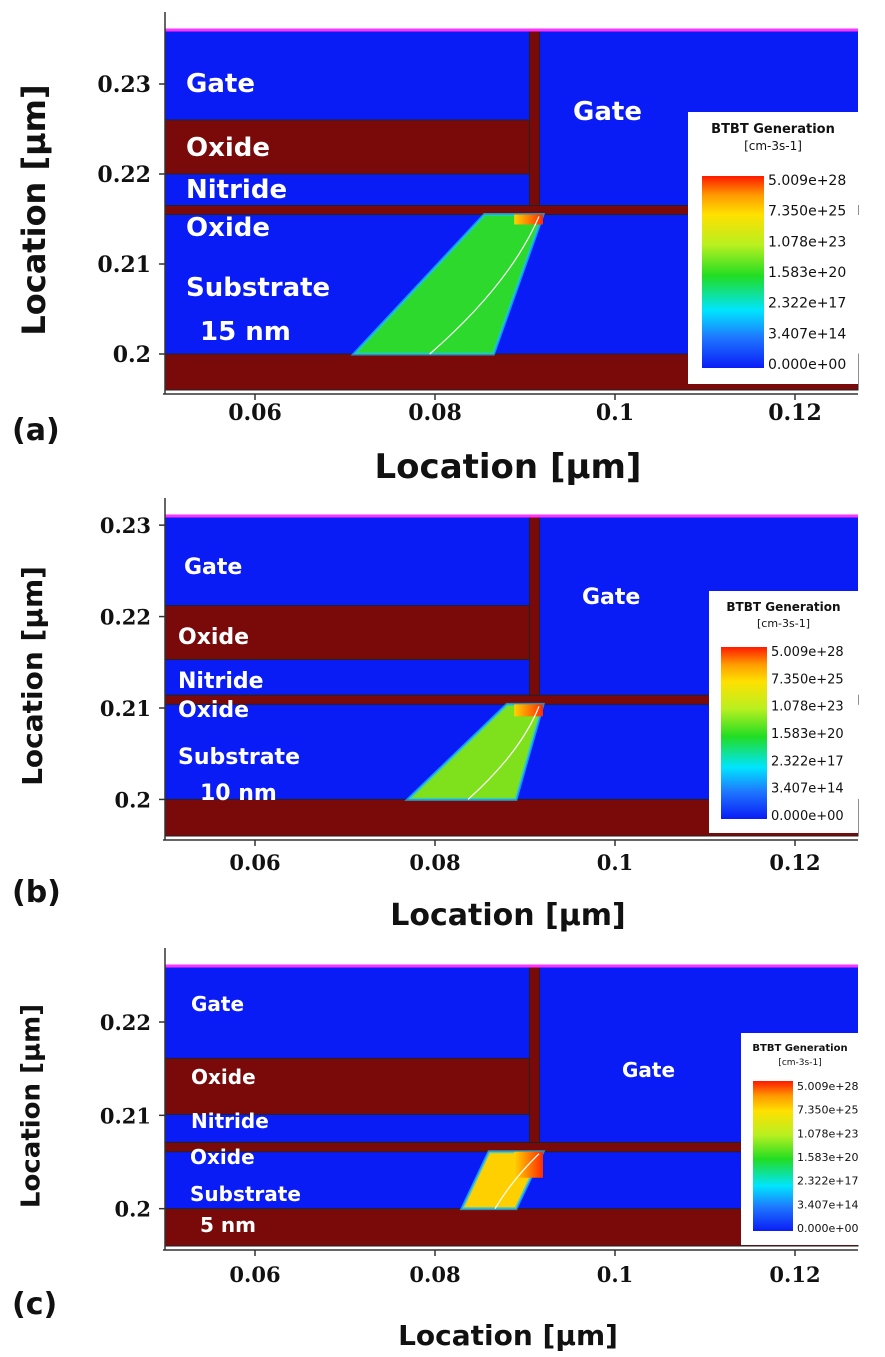  I want to click on panel-label: (a), so click(36, 430).